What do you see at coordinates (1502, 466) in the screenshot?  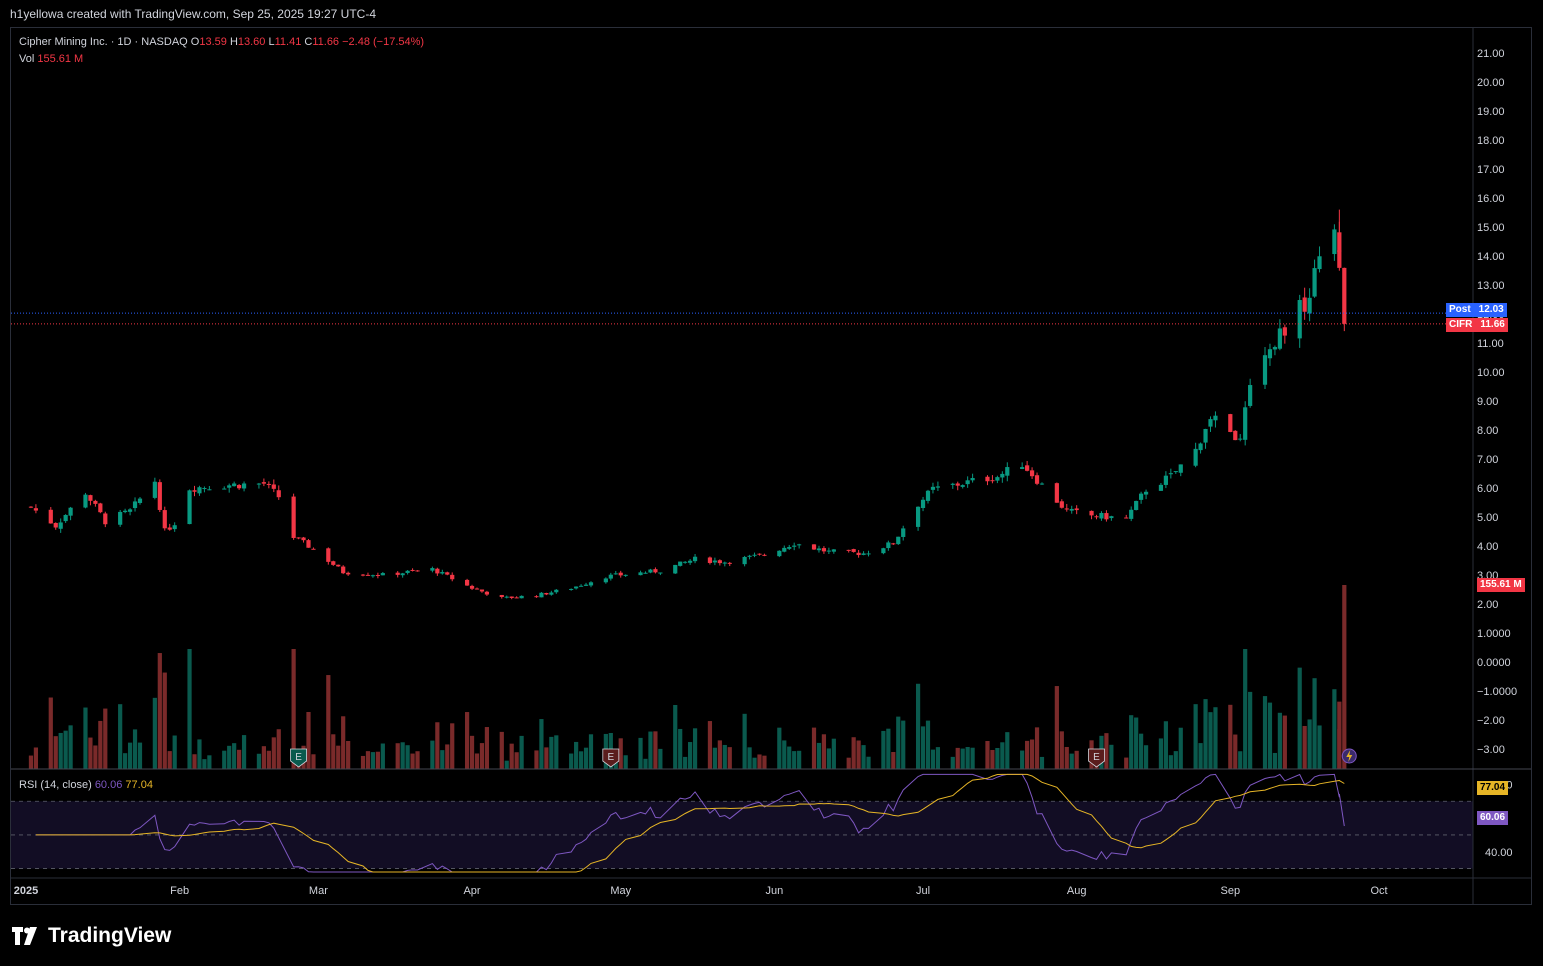 I see `price-axis-bg` at bounding box center [1502, 466].